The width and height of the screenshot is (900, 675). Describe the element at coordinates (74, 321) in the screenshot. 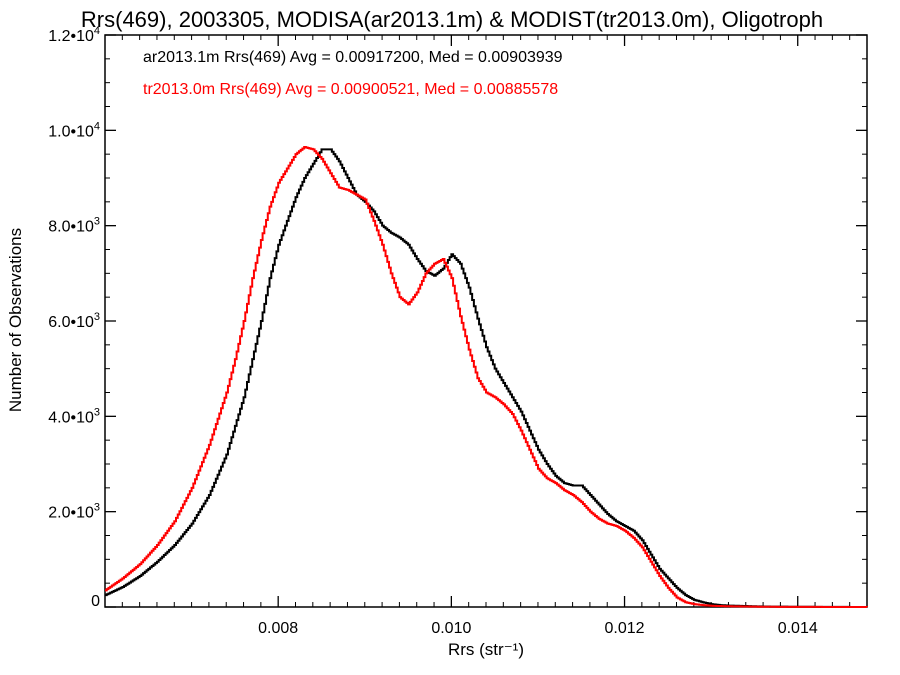

I see `y-tick-label: 6.0•103` at that location.